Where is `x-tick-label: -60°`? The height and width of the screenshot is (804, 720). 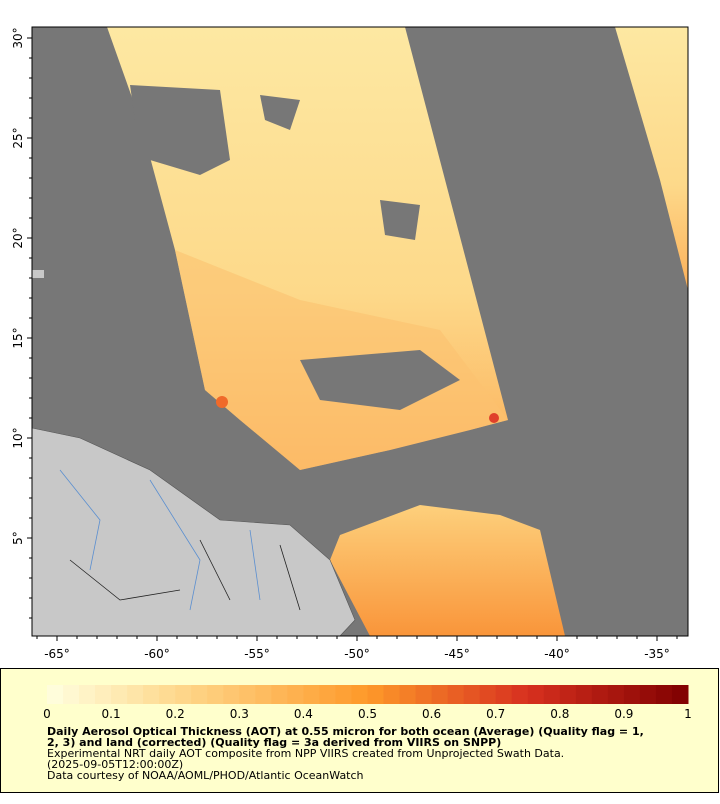
x-tick-label: -60° is located at coordinates (157, 654).